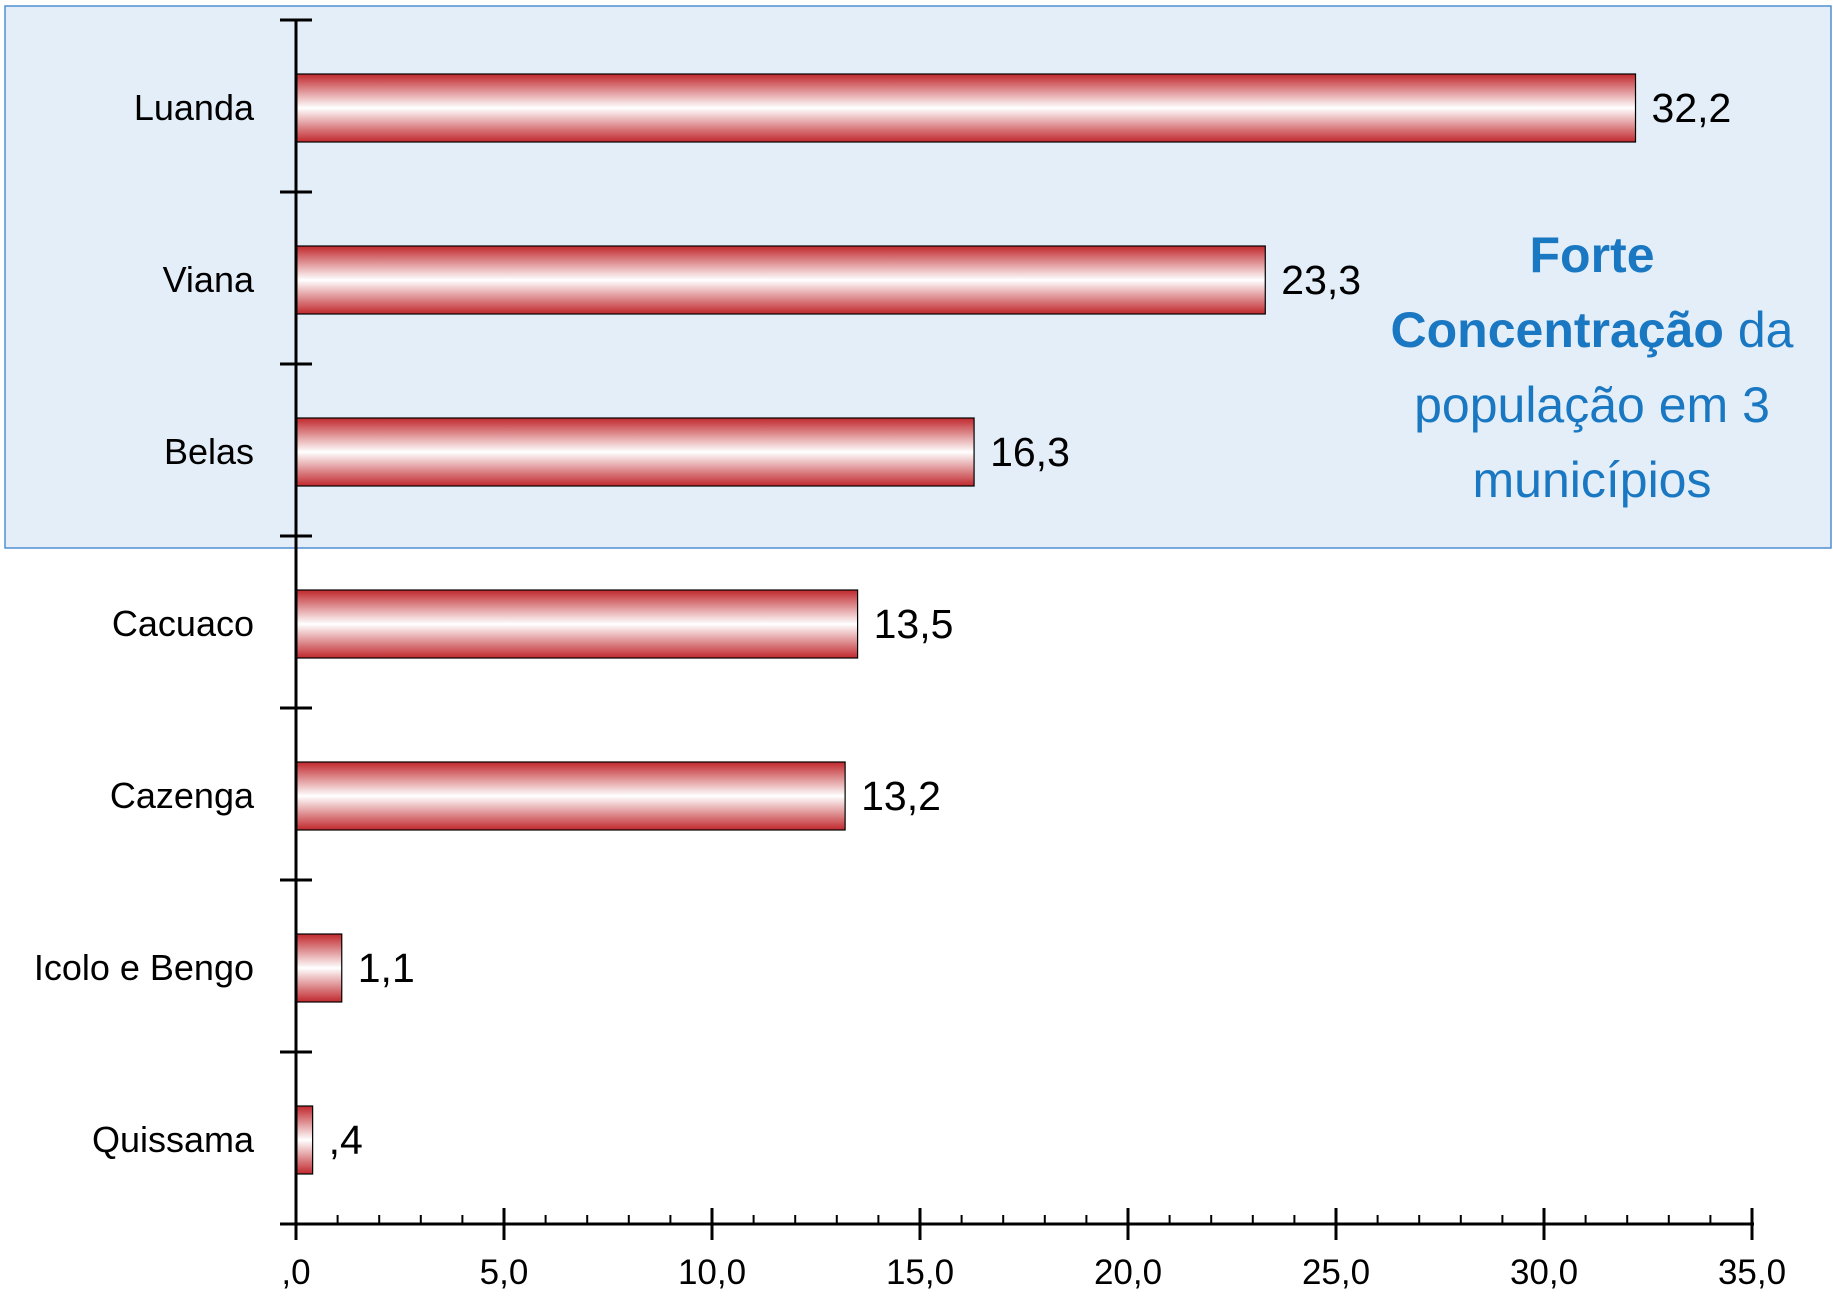 The height and width of the screenshot is (1300, 1833). I want to click on bar-cazenga, so click(570, 796).